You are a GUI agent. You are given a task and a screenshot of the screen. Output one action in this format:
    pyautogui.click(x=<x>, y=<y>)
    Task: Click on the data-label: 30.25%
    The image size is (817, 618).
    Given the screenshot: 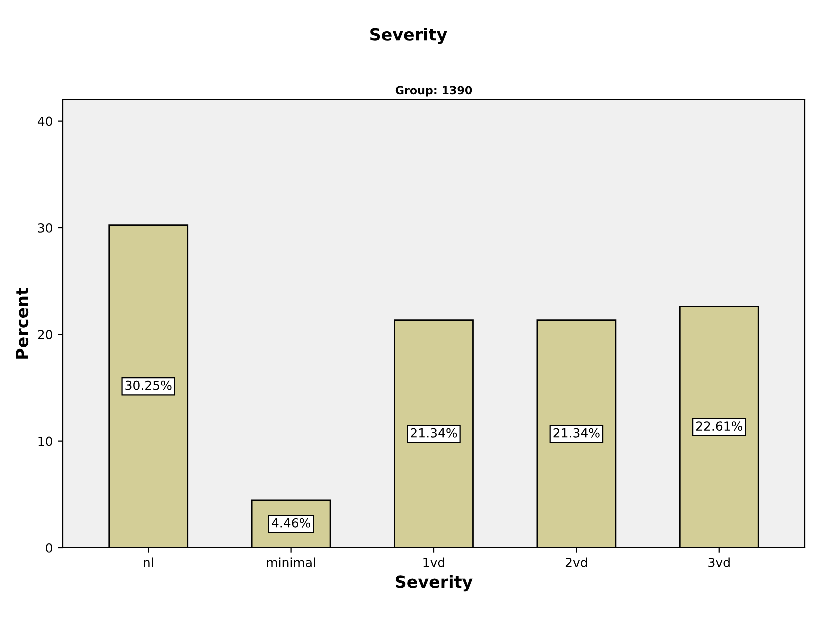 What is the action you would take?
    pyautogui.click(x=149, y=385)
    